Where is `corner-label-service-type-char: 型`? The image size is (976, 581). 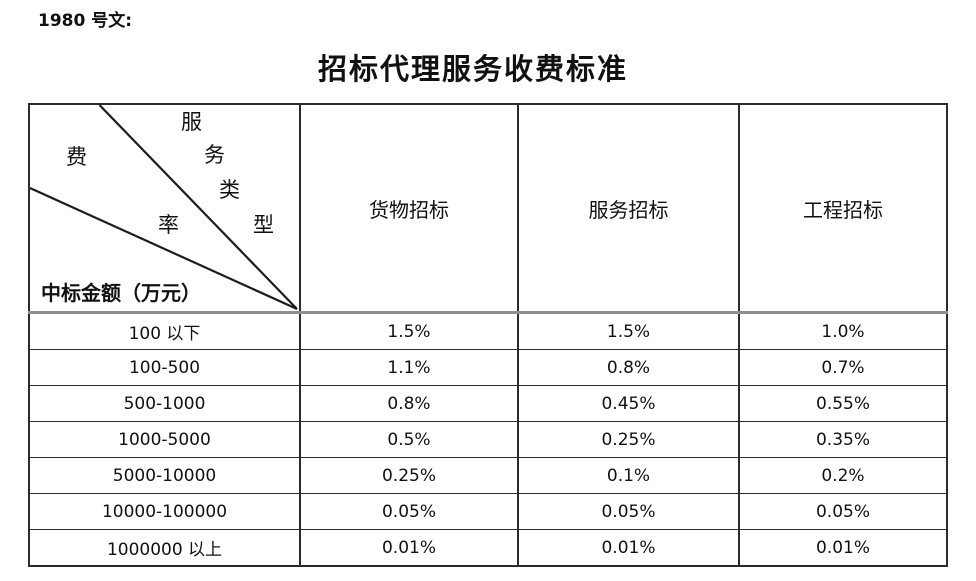 corner-label-service-type-char: 型 is located at coordinates (263, 225).